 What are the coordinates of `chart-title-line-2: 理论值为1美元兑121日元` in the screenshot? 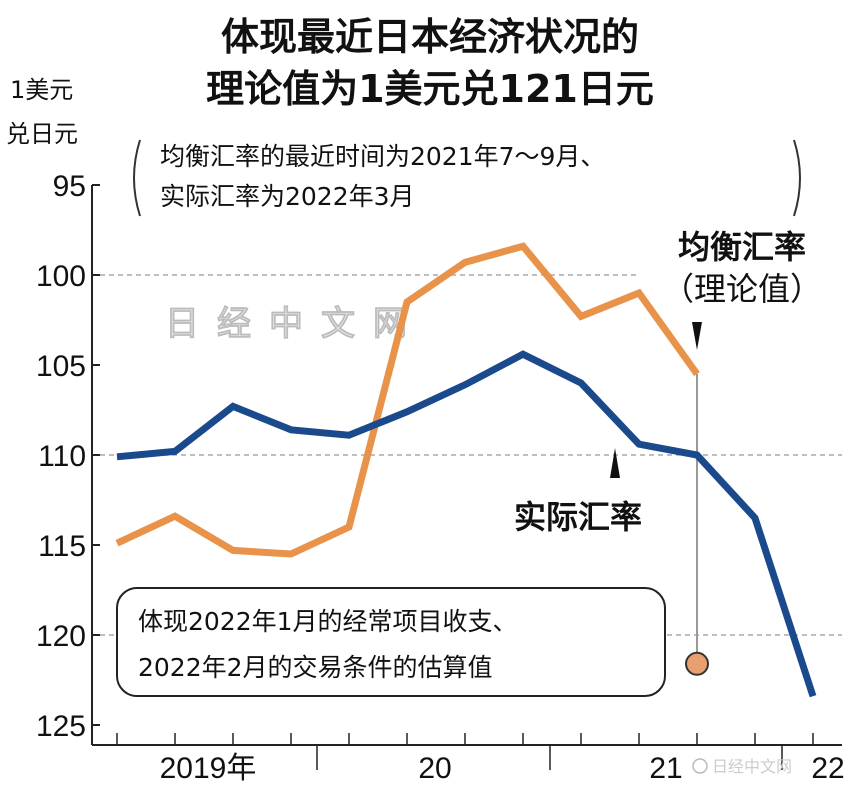 It's located at (430, 89).